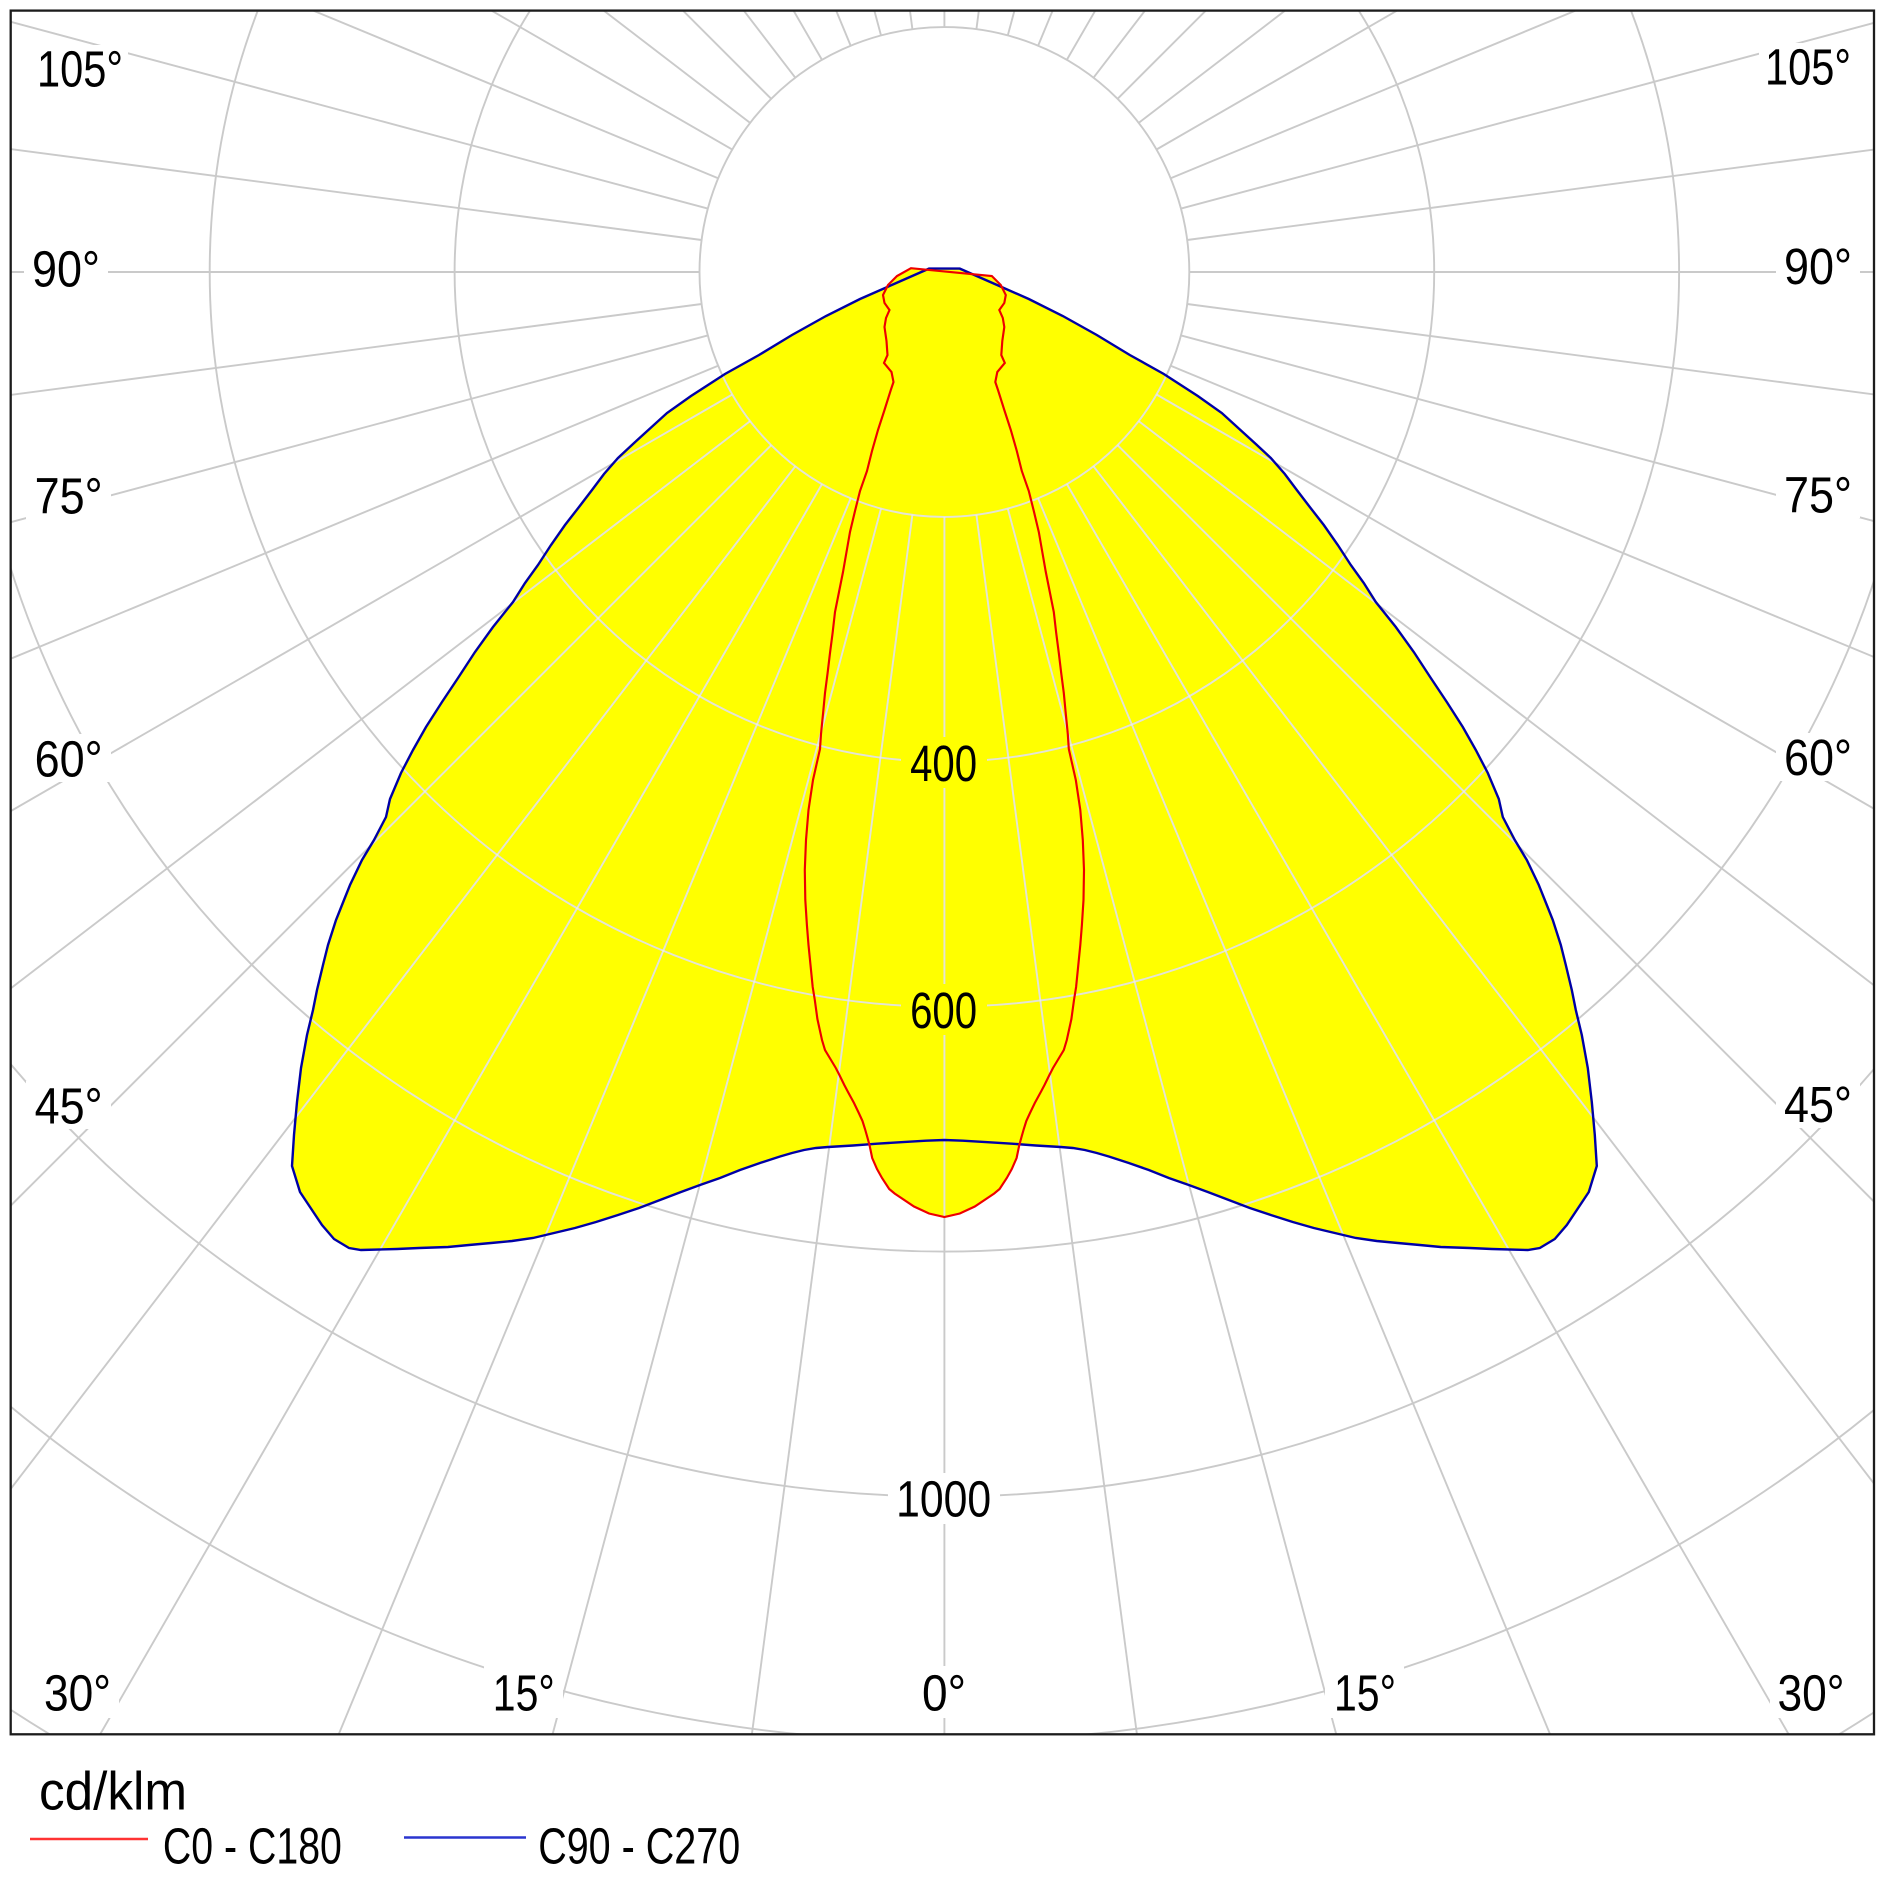  Describe the element at coordinates (943, 1010) in the screenshot. I see `svg-text: 600` at that location.